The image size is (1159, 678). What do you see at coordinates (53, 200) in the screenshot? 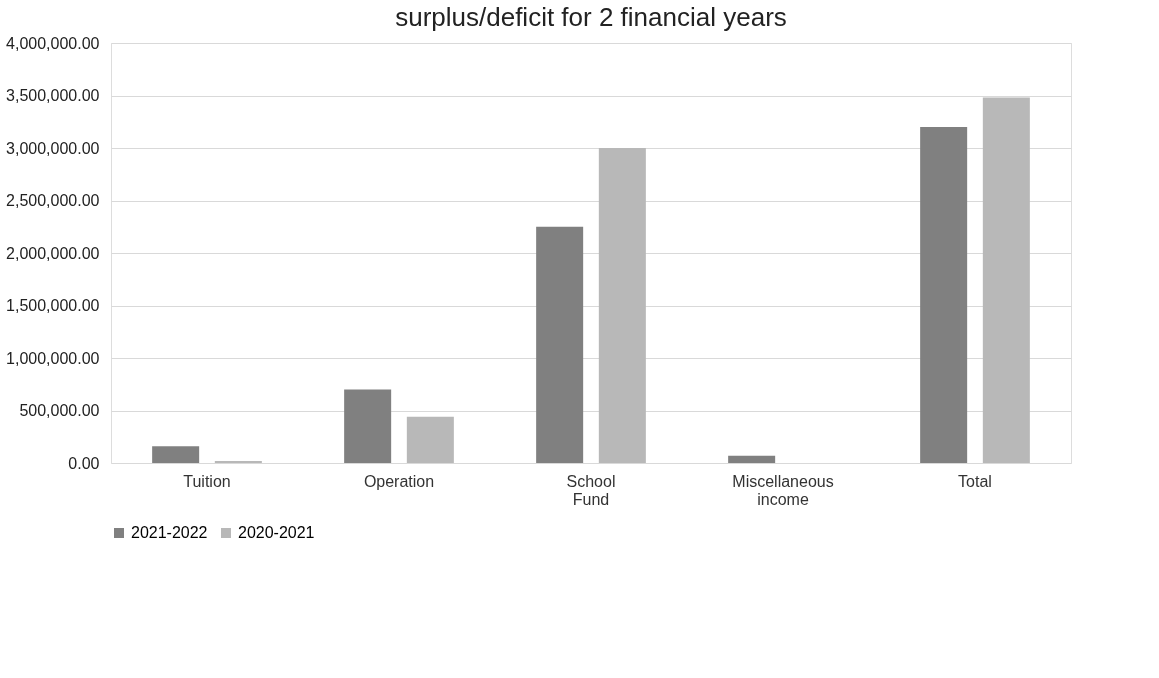
I see `y-tick-label: 2,500,000.00` at bounding box center [53, 200].